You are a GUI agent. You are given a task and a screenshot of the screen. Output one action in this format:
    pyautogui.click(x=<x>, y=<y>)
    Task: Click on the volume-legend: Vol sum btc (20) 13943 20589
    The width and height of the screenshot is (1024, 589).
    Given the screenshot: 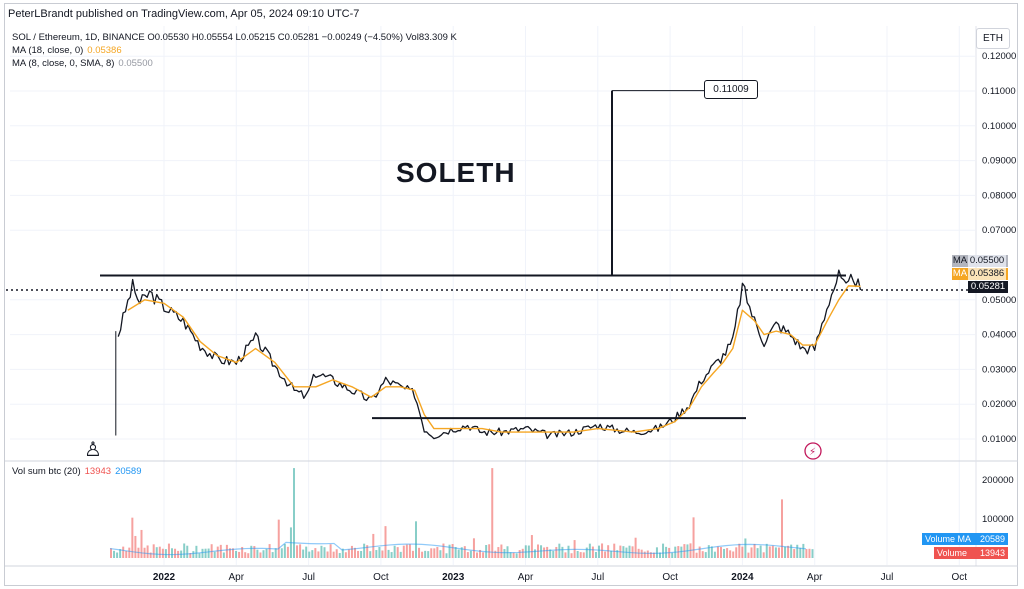 What is the action you would take?
    pyautogui.click(x=76, y=471)
    